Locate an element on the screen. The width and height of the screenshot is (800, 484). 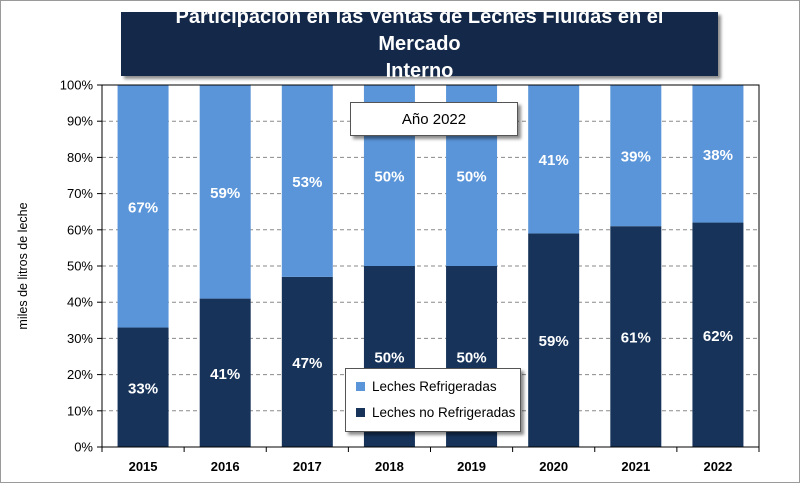
y-tick-label: 30% is located at coordinates (80, 338).